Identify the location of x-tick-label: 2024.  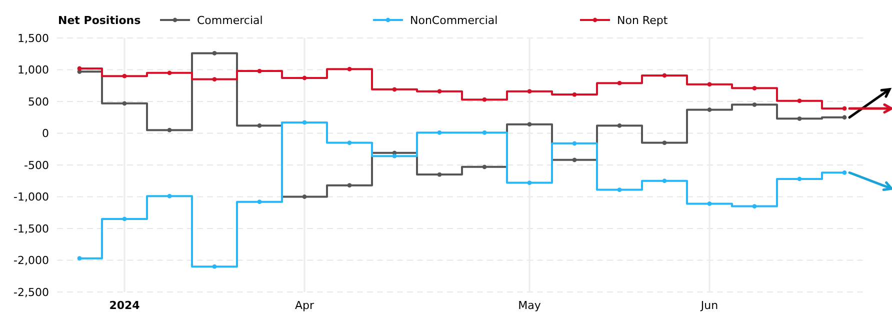
(124, 305).